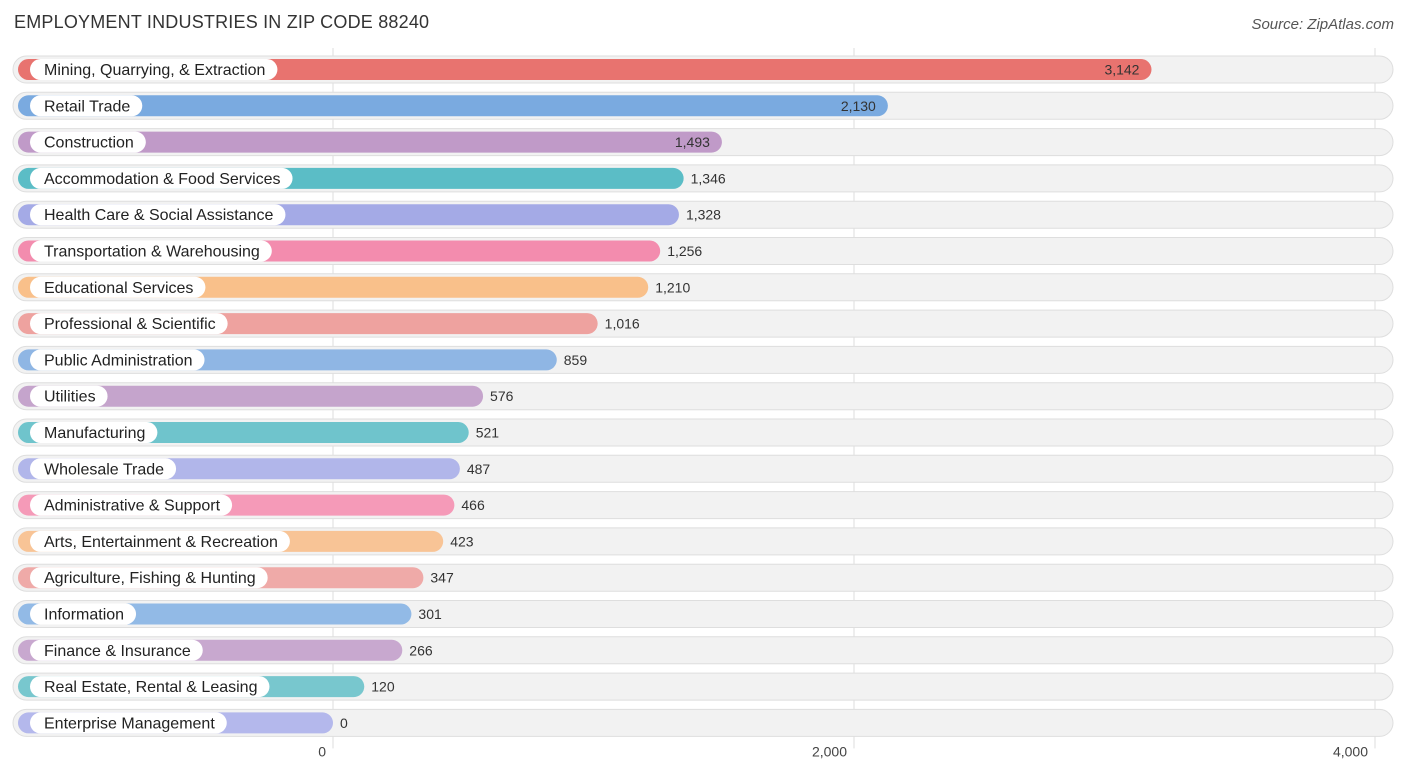 Image resolution: width=1406 pixels, height=776 pixels. I want to click on category-label: Arts, Entertainment & Recreation, so click(161, 542).